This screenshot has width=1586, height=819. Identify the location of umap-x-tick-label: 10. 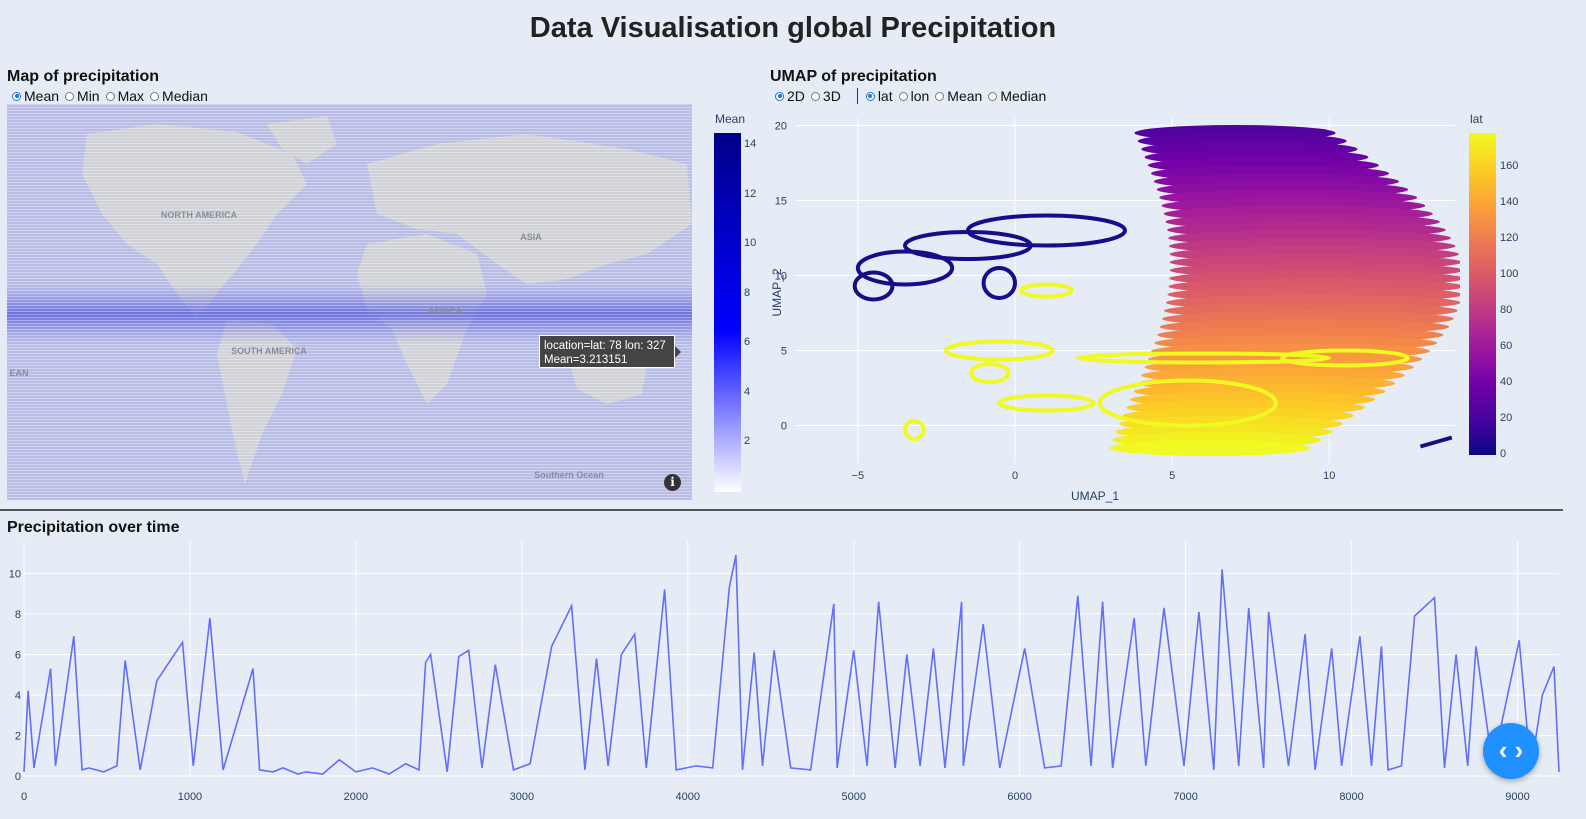
(1329, 476).